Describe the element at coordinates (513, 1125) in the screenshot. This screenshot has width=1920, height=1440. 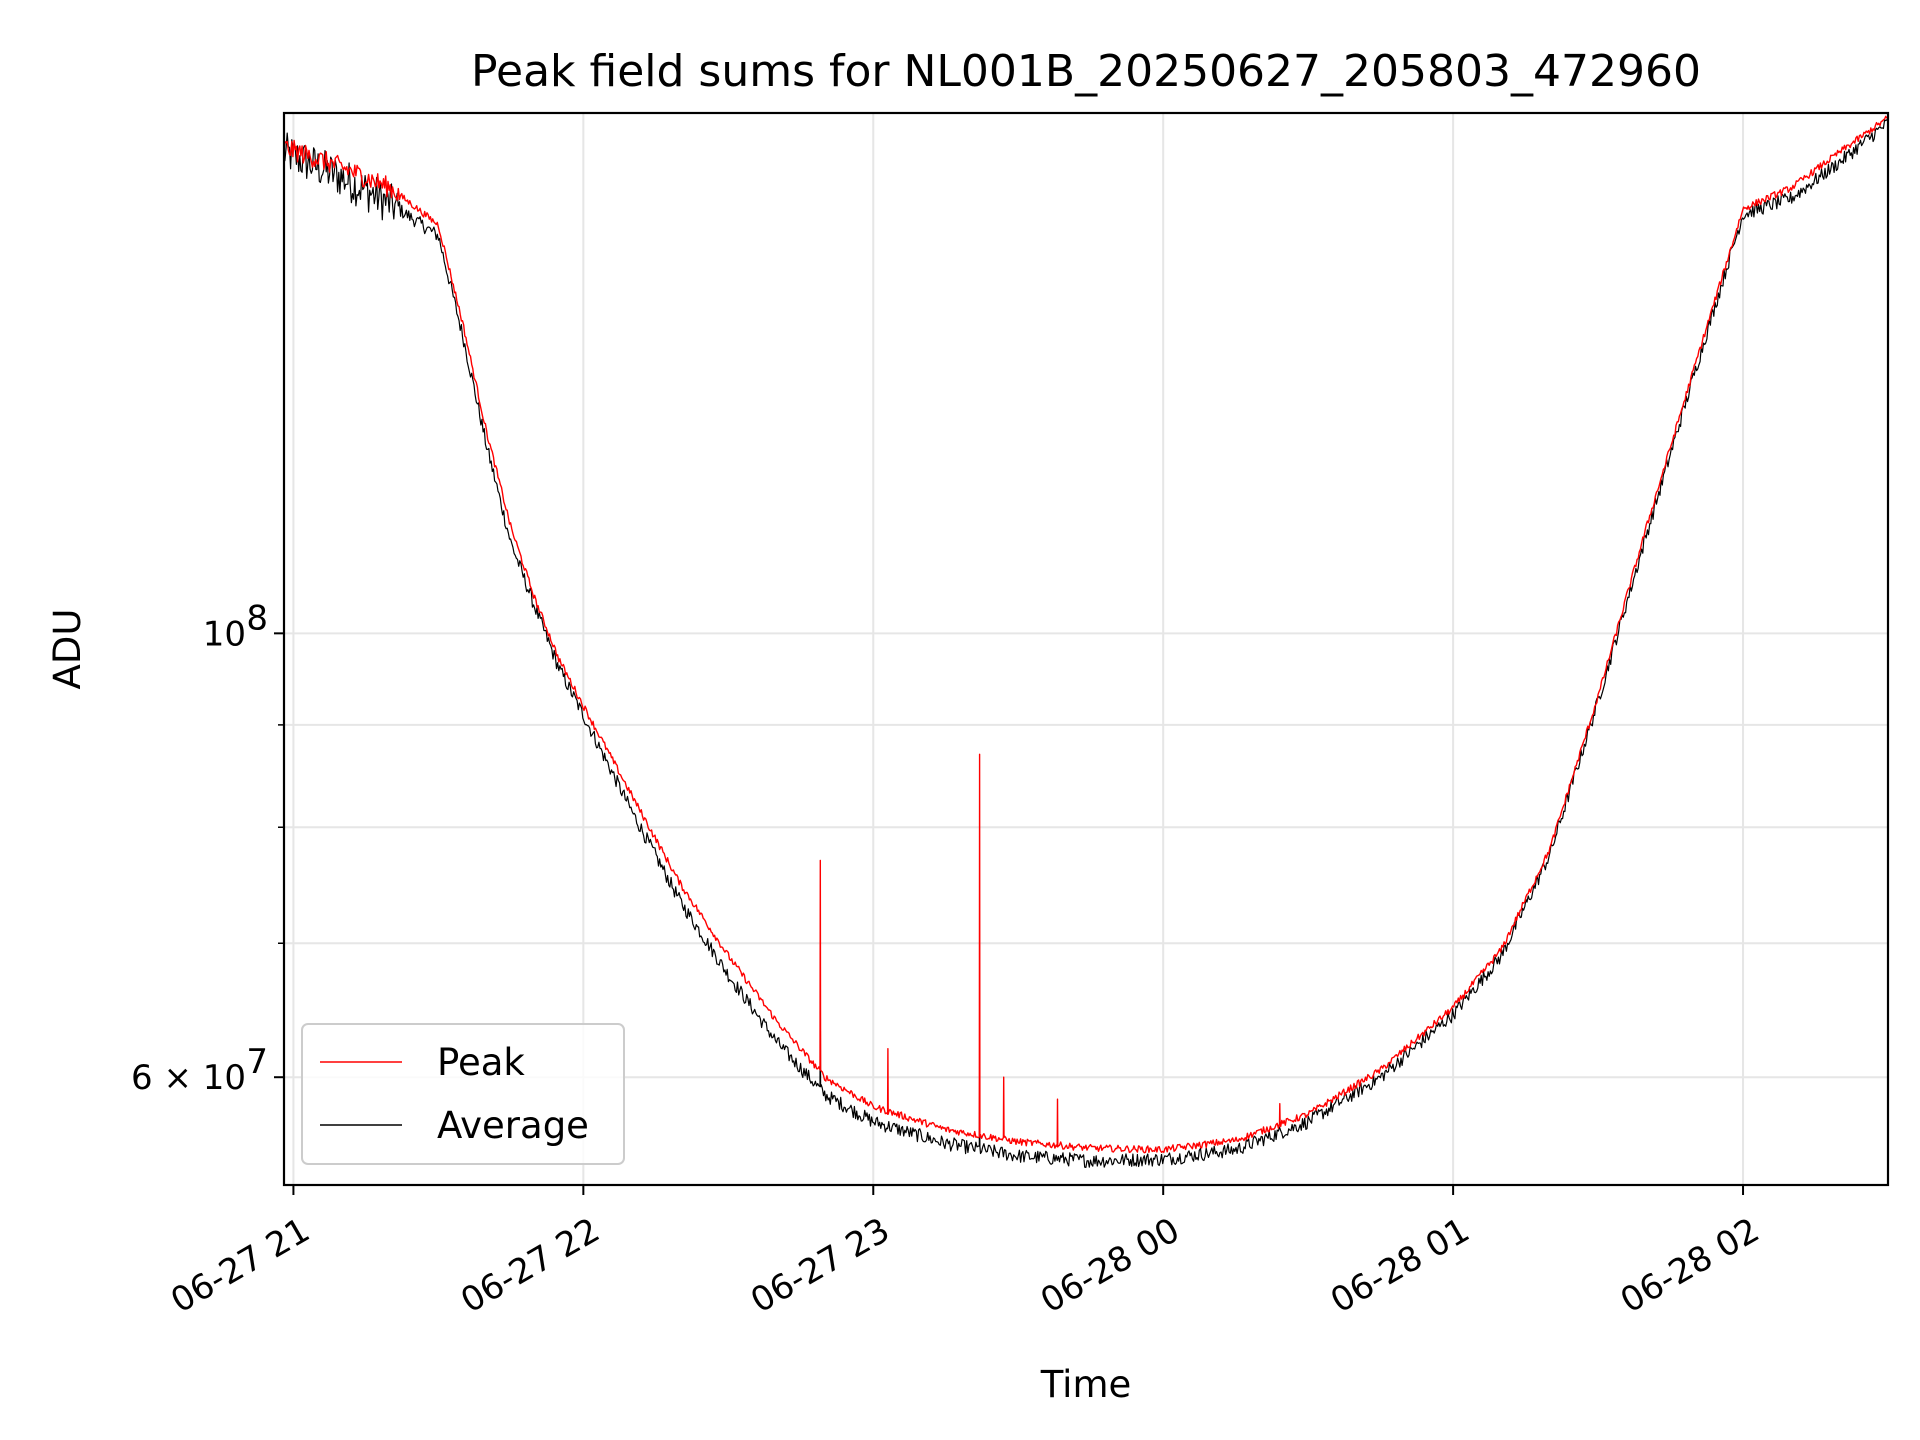
I see `legend-average-label: Average` at that location.